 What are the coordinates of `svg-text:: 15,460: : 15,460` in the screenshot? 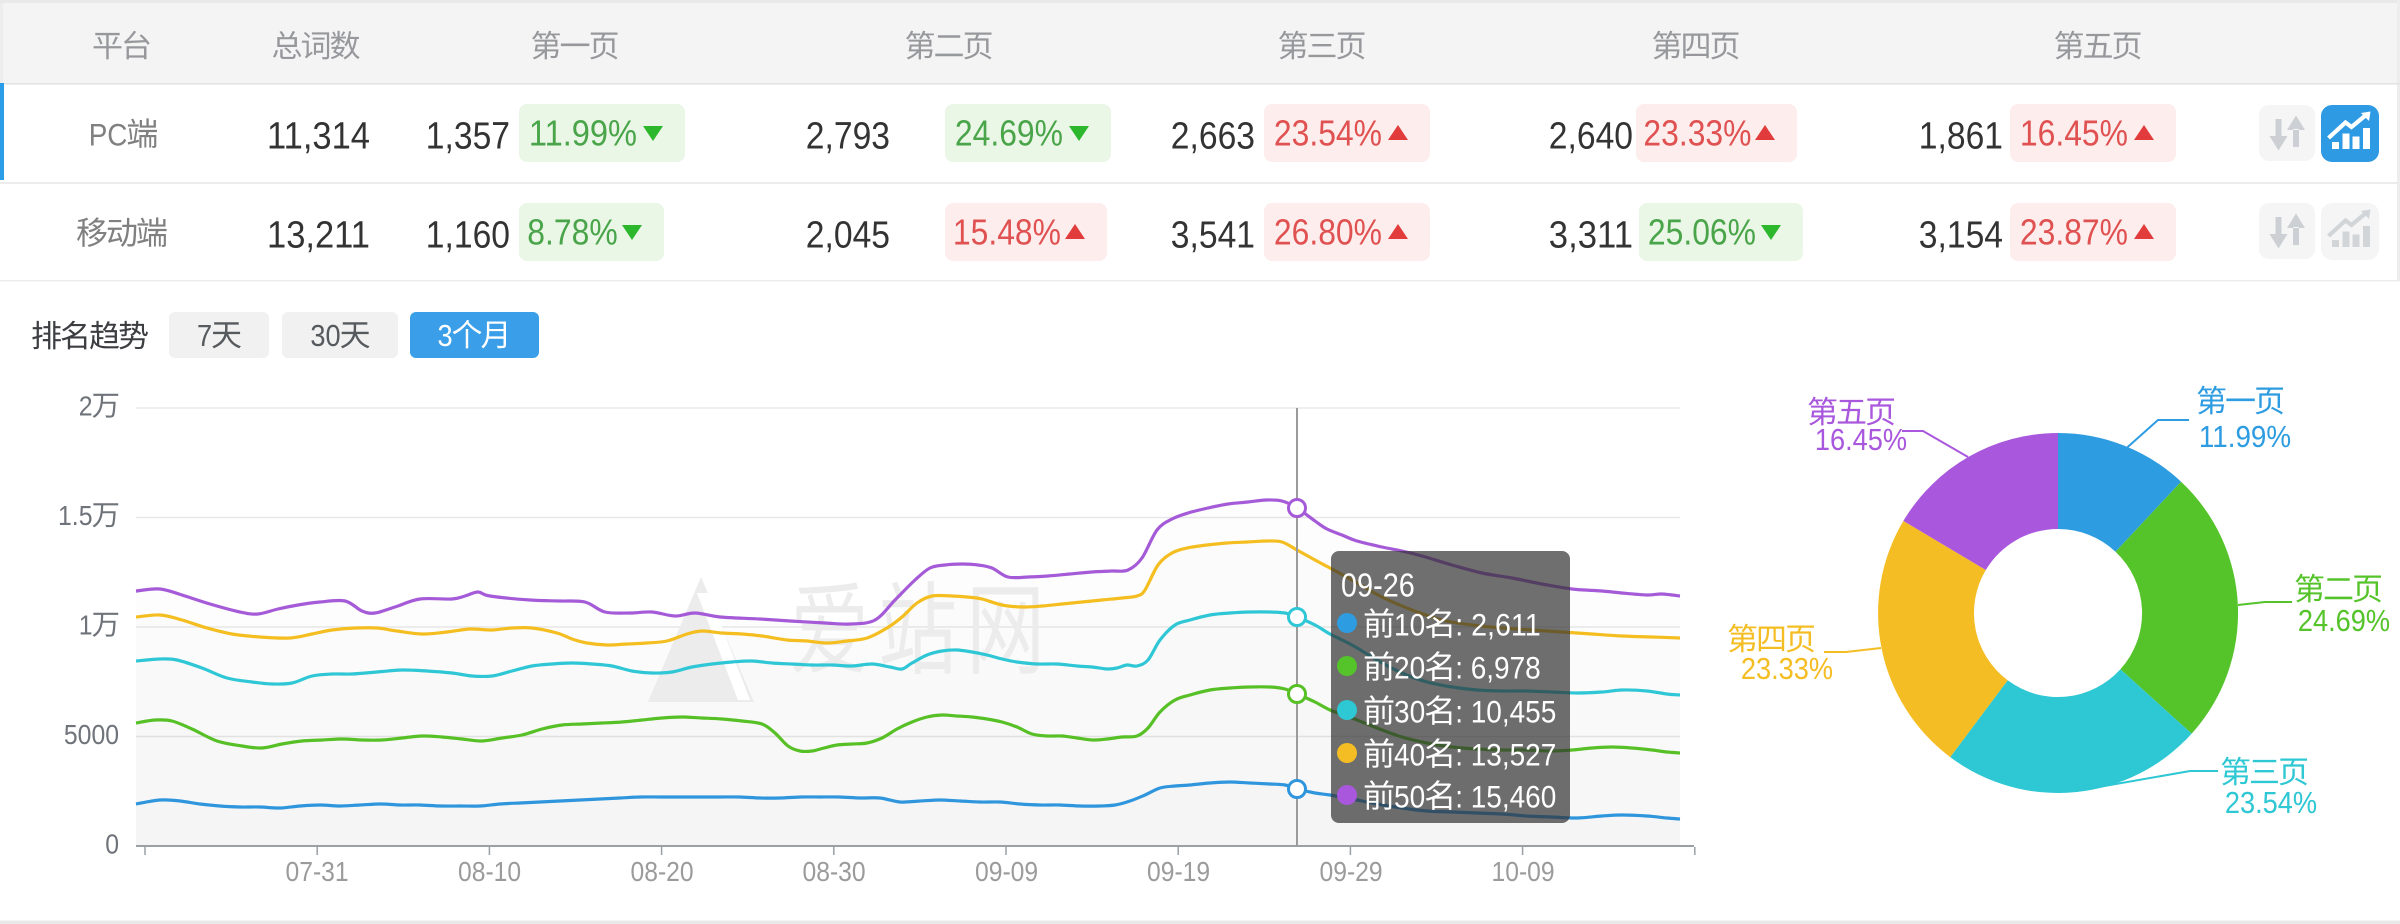 It's located at (1505, 796).